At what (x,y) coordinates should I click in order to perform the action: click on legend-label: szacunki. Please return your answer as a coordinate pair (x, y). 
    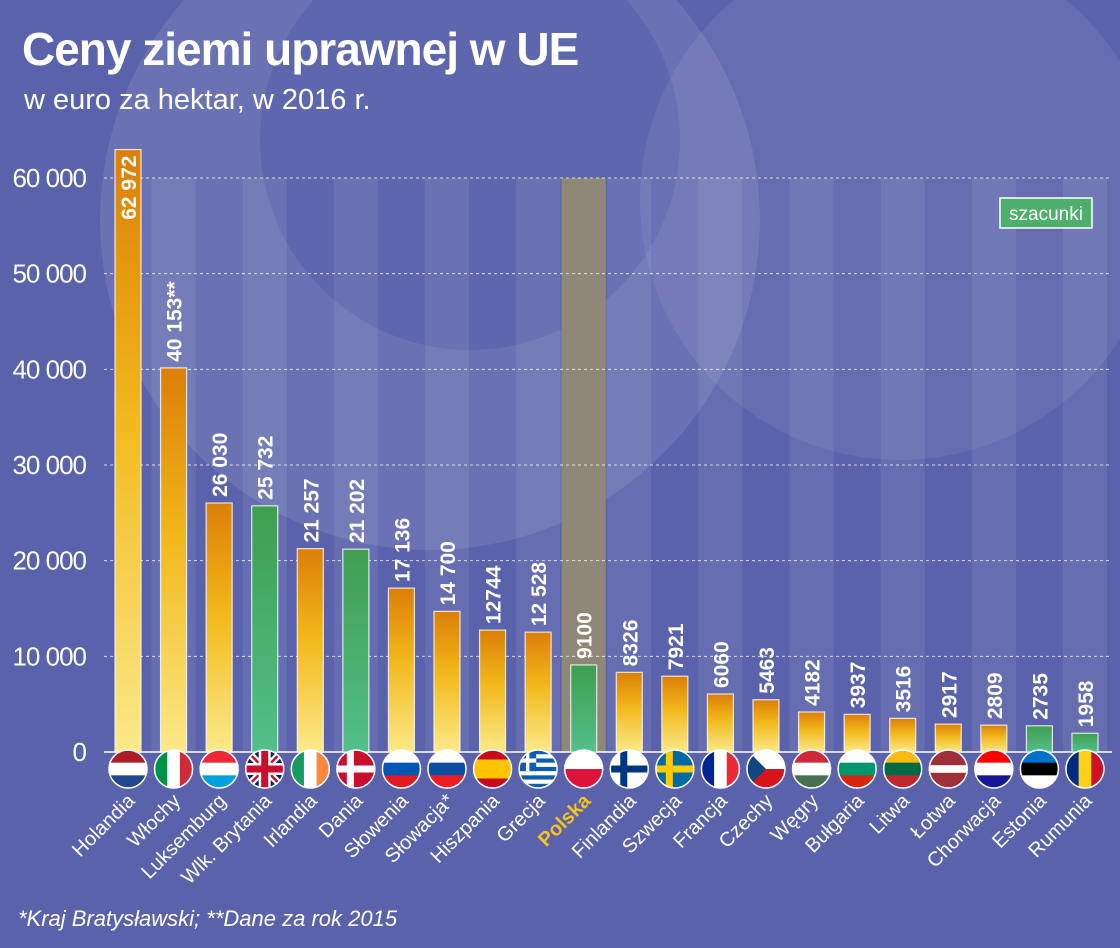
    Looking at the image, I should click on (1046, 214).